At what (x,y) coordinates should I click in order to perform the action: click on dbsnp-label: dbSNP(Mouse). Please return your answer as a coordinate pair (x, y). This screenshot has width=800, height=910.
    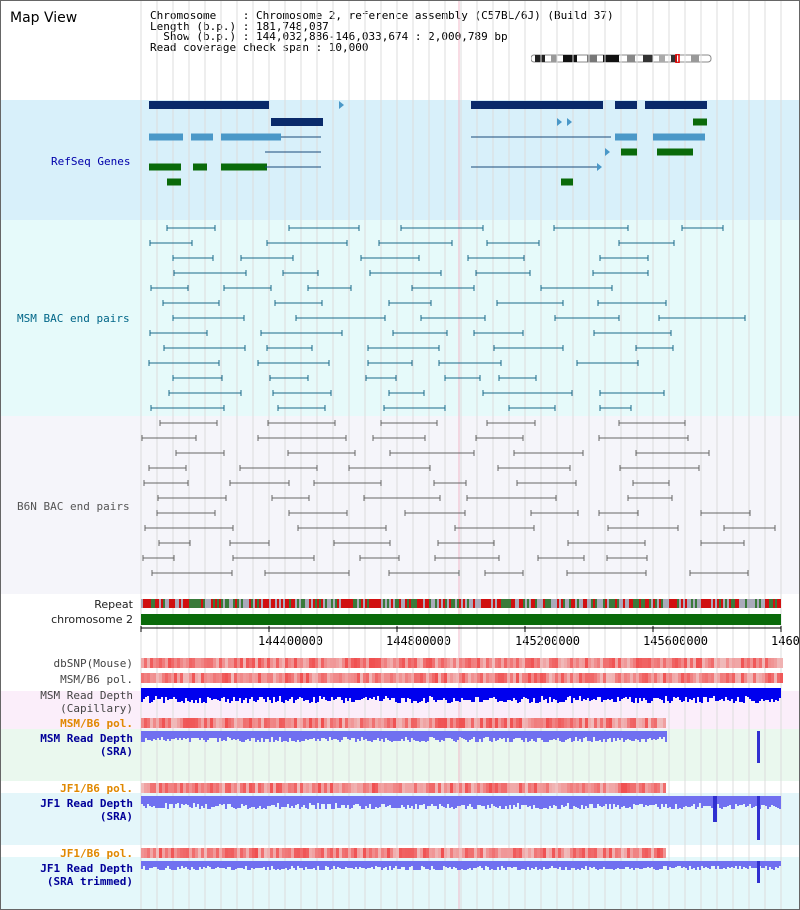
    Looking at the image, I should click on (93, 663).